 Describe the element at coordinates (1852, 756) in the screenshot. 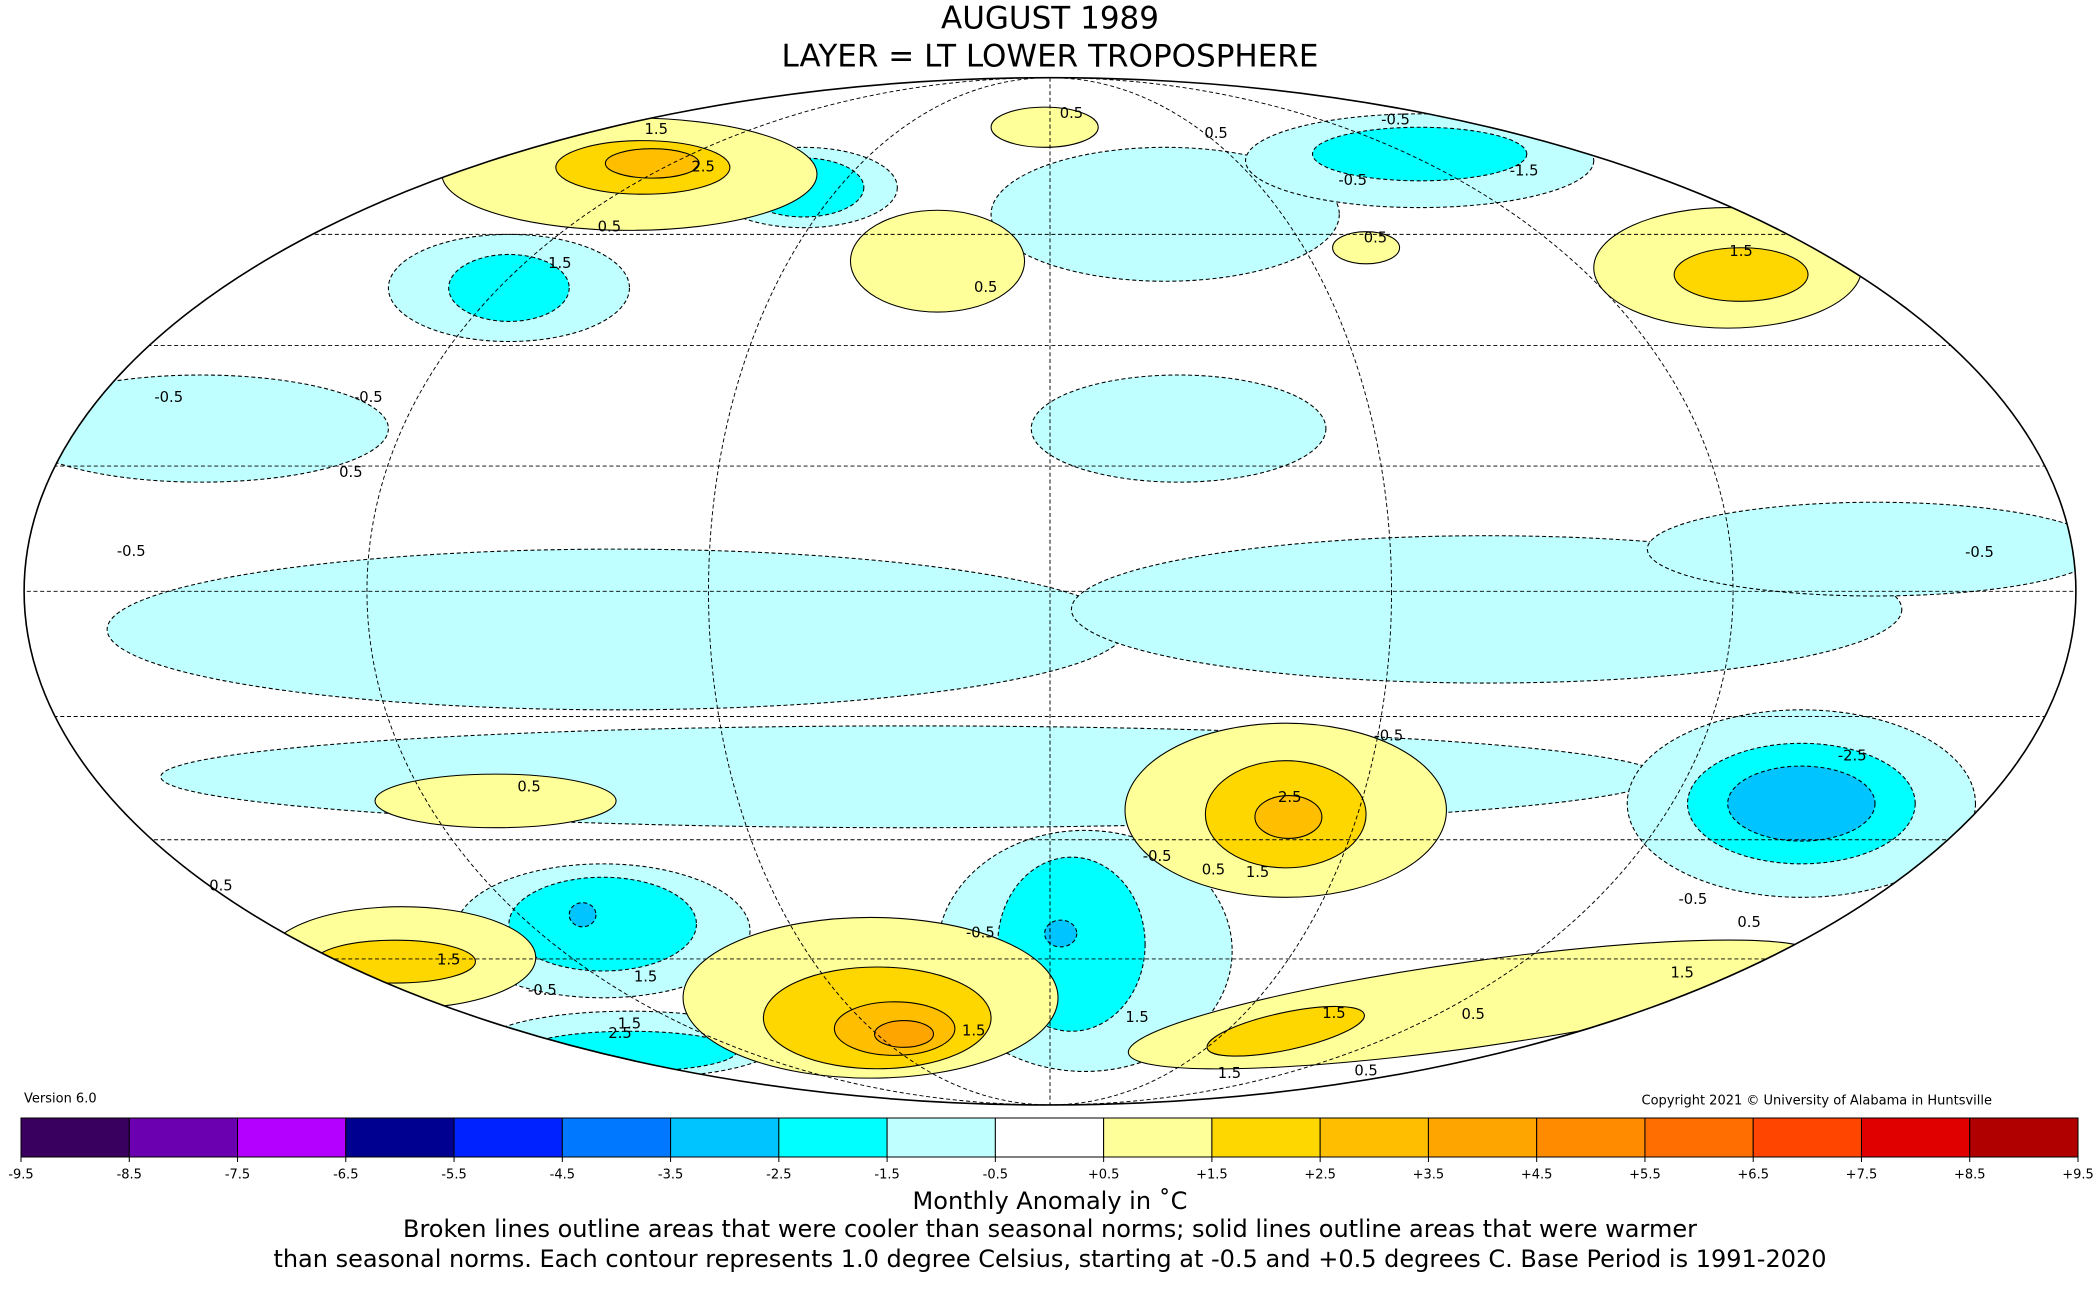

I see `contour-label: -2.5` at that location.